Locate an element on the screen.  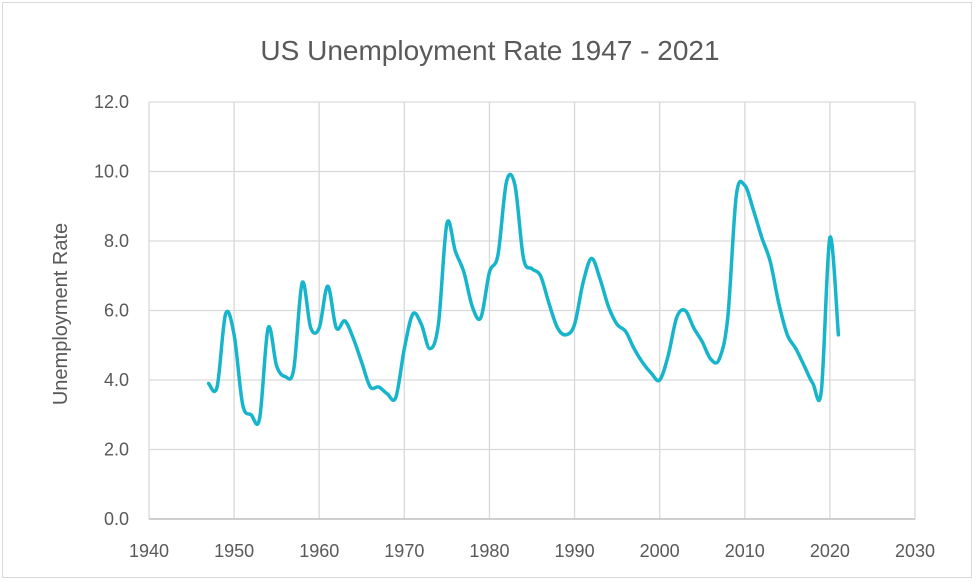
y-tick-label: 10.0 is located at coordinates (111, 172).